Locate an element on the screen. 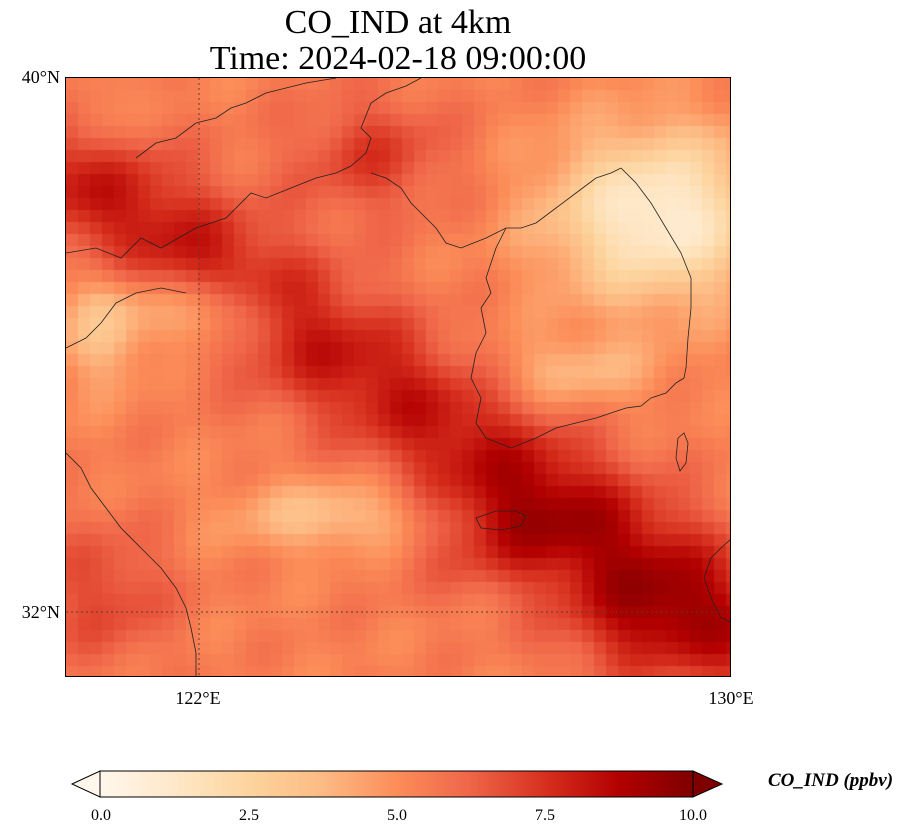 The image size is (915, 836). lat-tick-32n: 32°N is located at coordinates (40, 612).